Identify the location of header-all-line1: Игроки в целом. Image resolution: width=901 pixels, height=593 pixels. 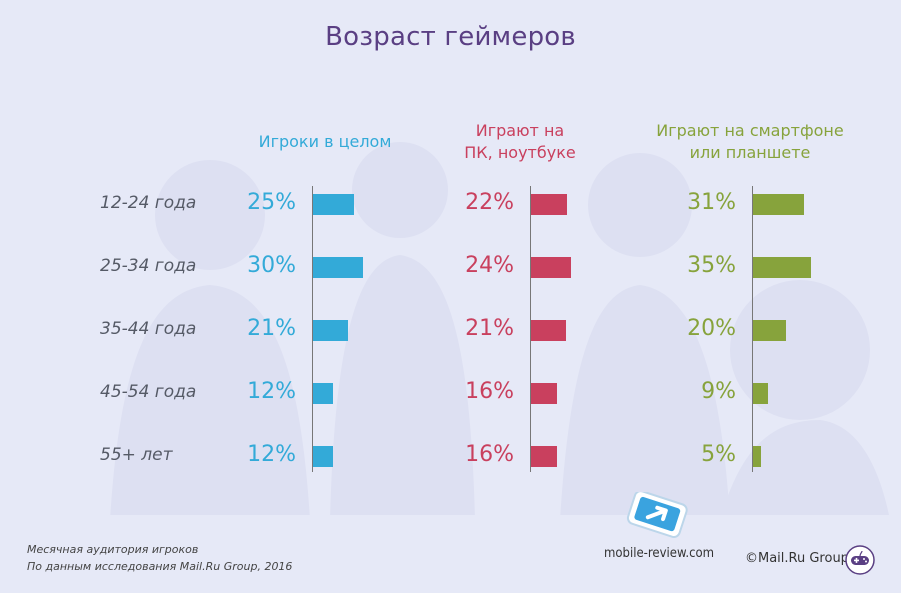
(325, 141).